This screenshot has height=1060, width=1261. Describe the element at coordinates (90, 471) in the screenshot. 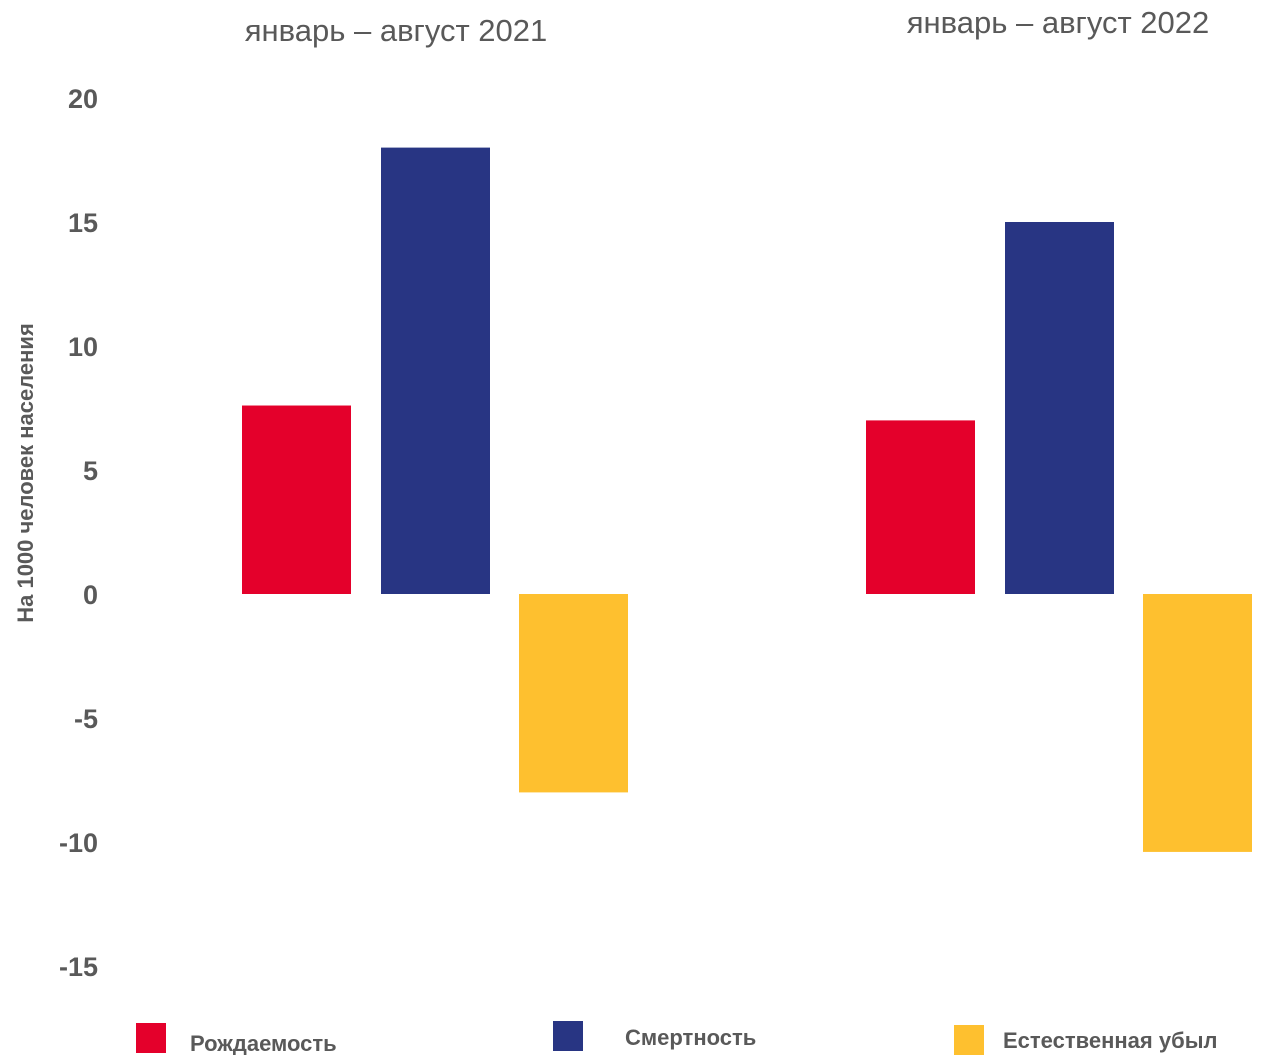

I see `y-tick-label: 5` at that location.